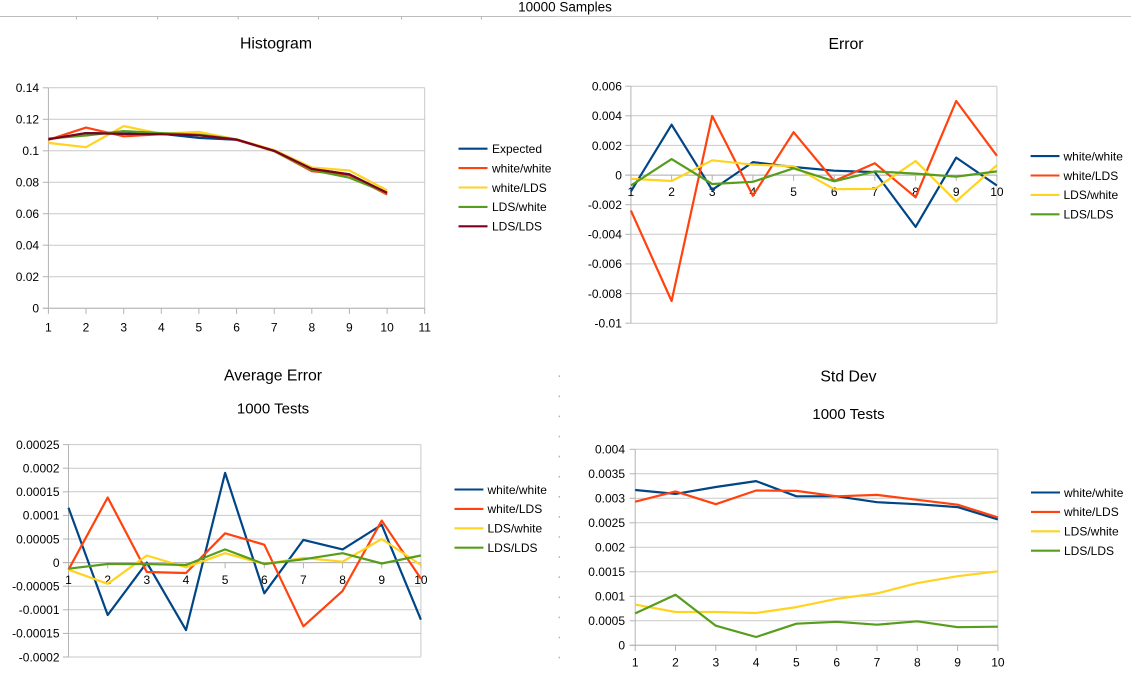 The height and width of the screenshot is (676, 1131). Describe the element at coordinates (610, 597) in the screenshot. I see `svg-text: 0.001` at that location.